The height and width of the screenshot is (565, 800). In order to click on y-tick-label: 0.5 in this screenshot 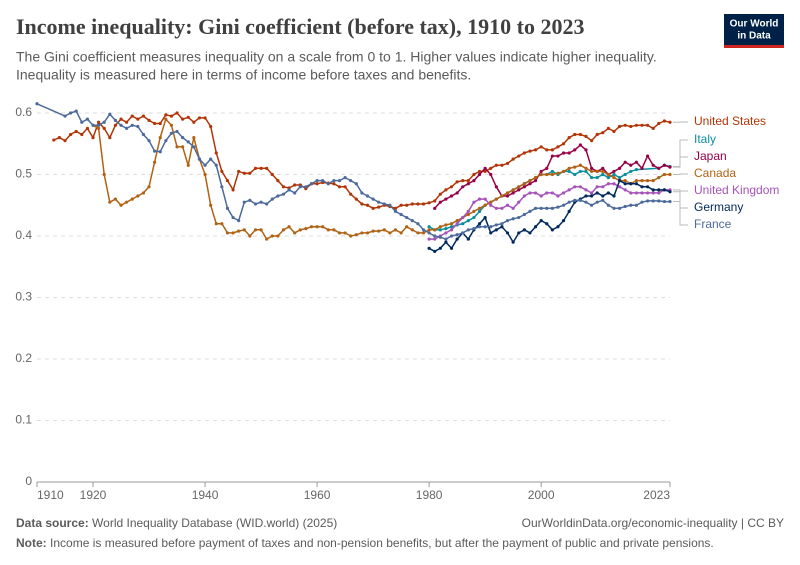, I will do `click(23, 174)`.